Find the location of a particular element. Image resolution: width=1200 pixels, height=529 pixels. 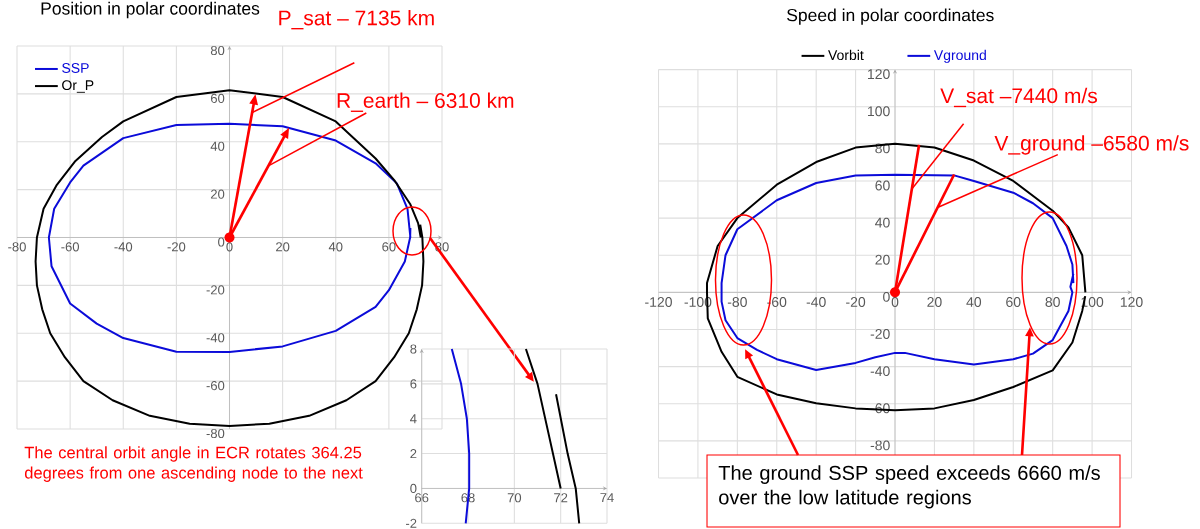

y-tick-label: 6 is located at coordinates (413, 384).